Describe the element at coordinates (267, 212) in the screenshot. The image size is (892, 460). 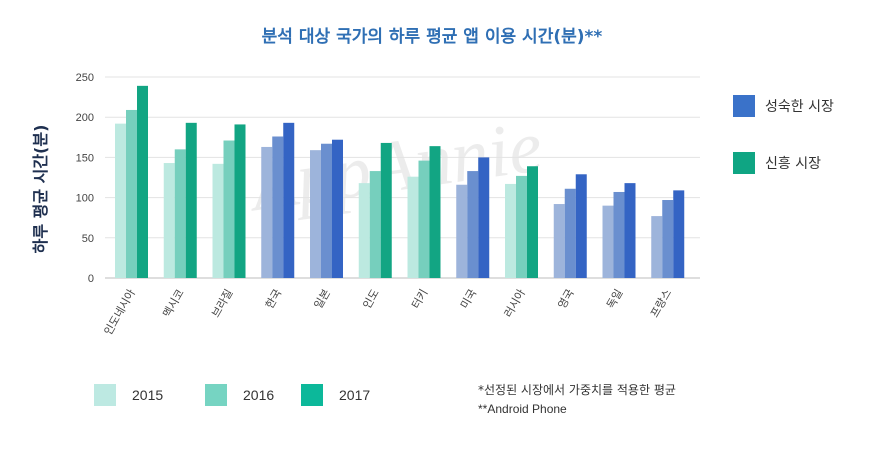
I see `bar-한국-2015` at that location.